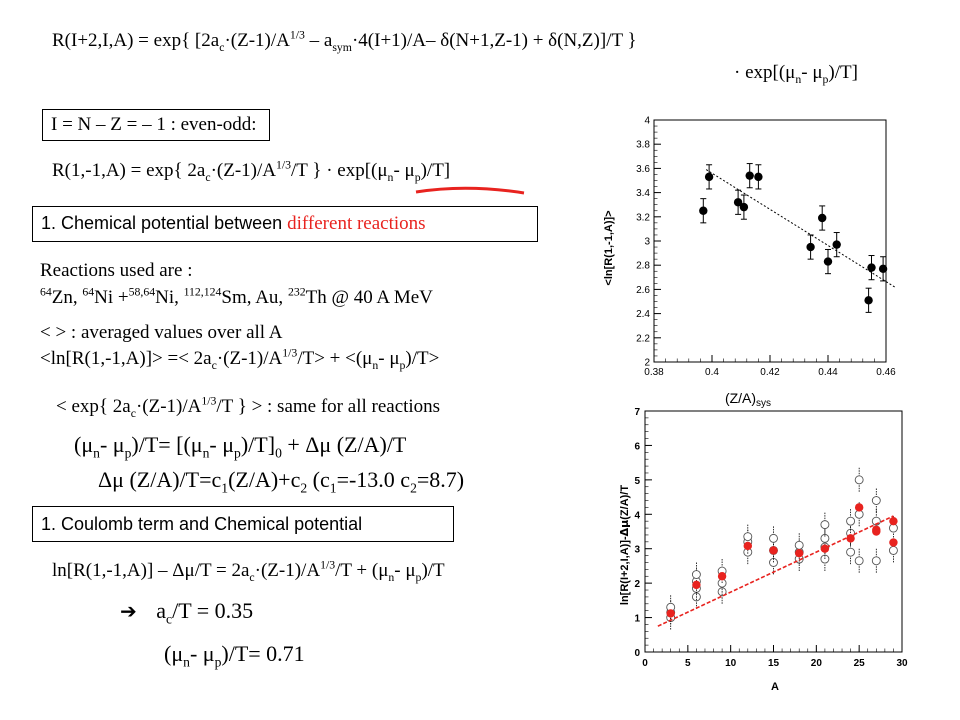 Image resolution: width=960 pixels, height=720 pixels. What do you see at coordinates (828, 372) in the screenshot?
I see `x-tick-label: 0.44` at bounding box center [828, 372].